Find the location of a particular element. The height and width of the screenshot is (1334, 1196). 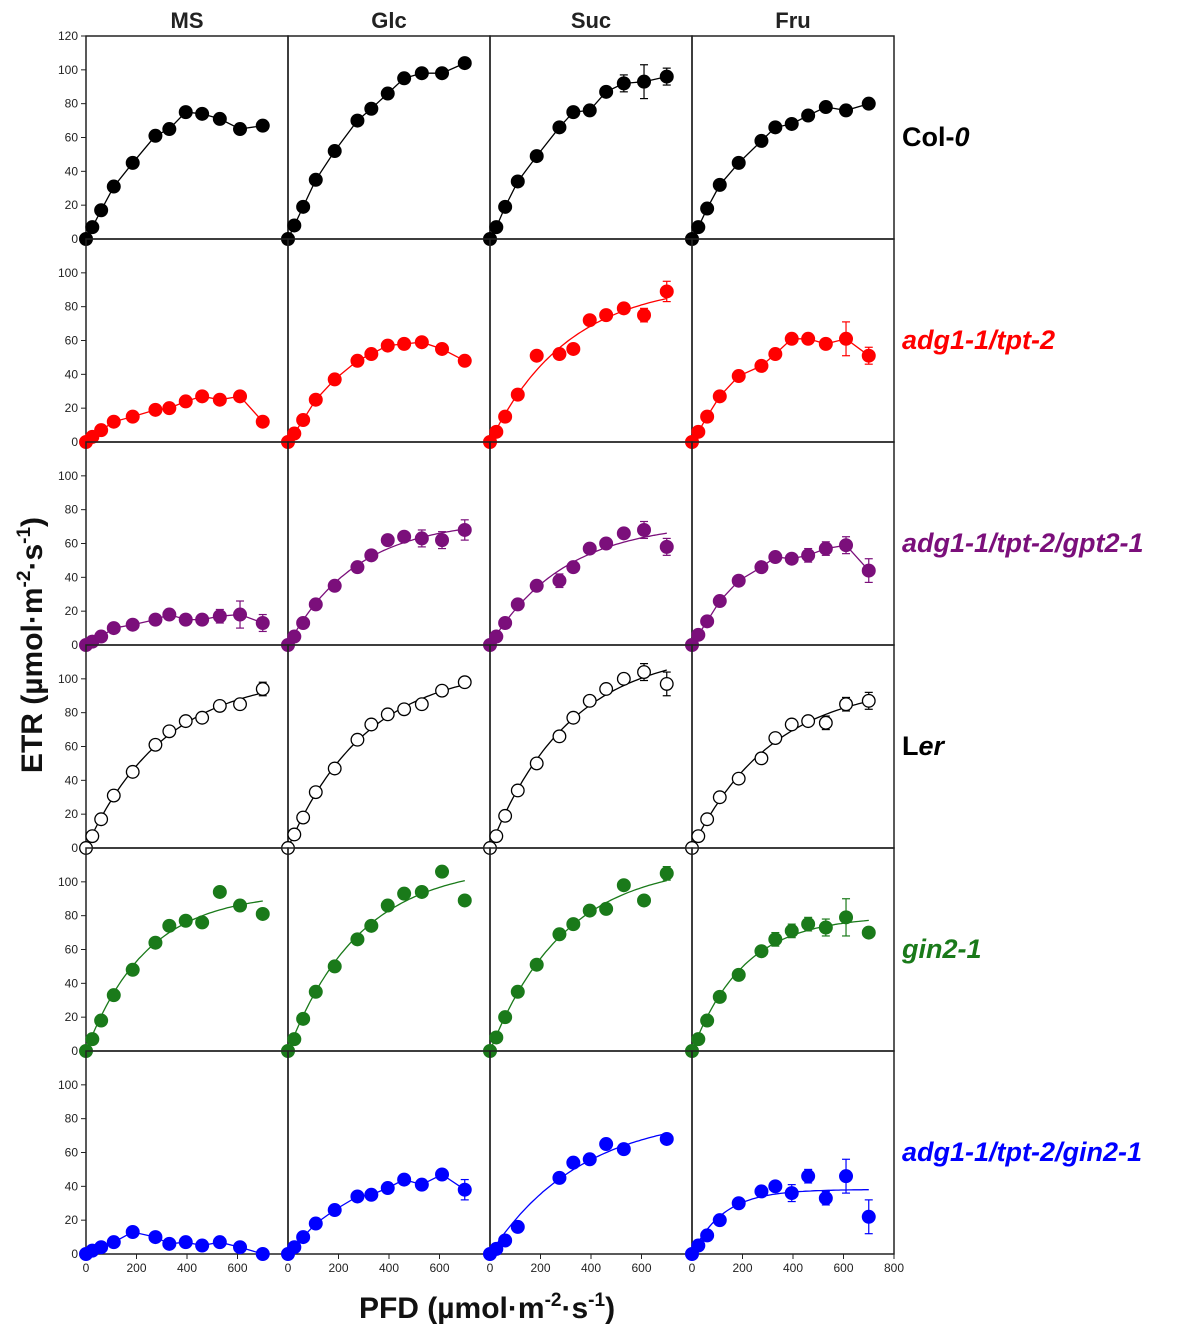

row-label-part: adg1-1/tpt-2 is located at coordinates (978, 340).